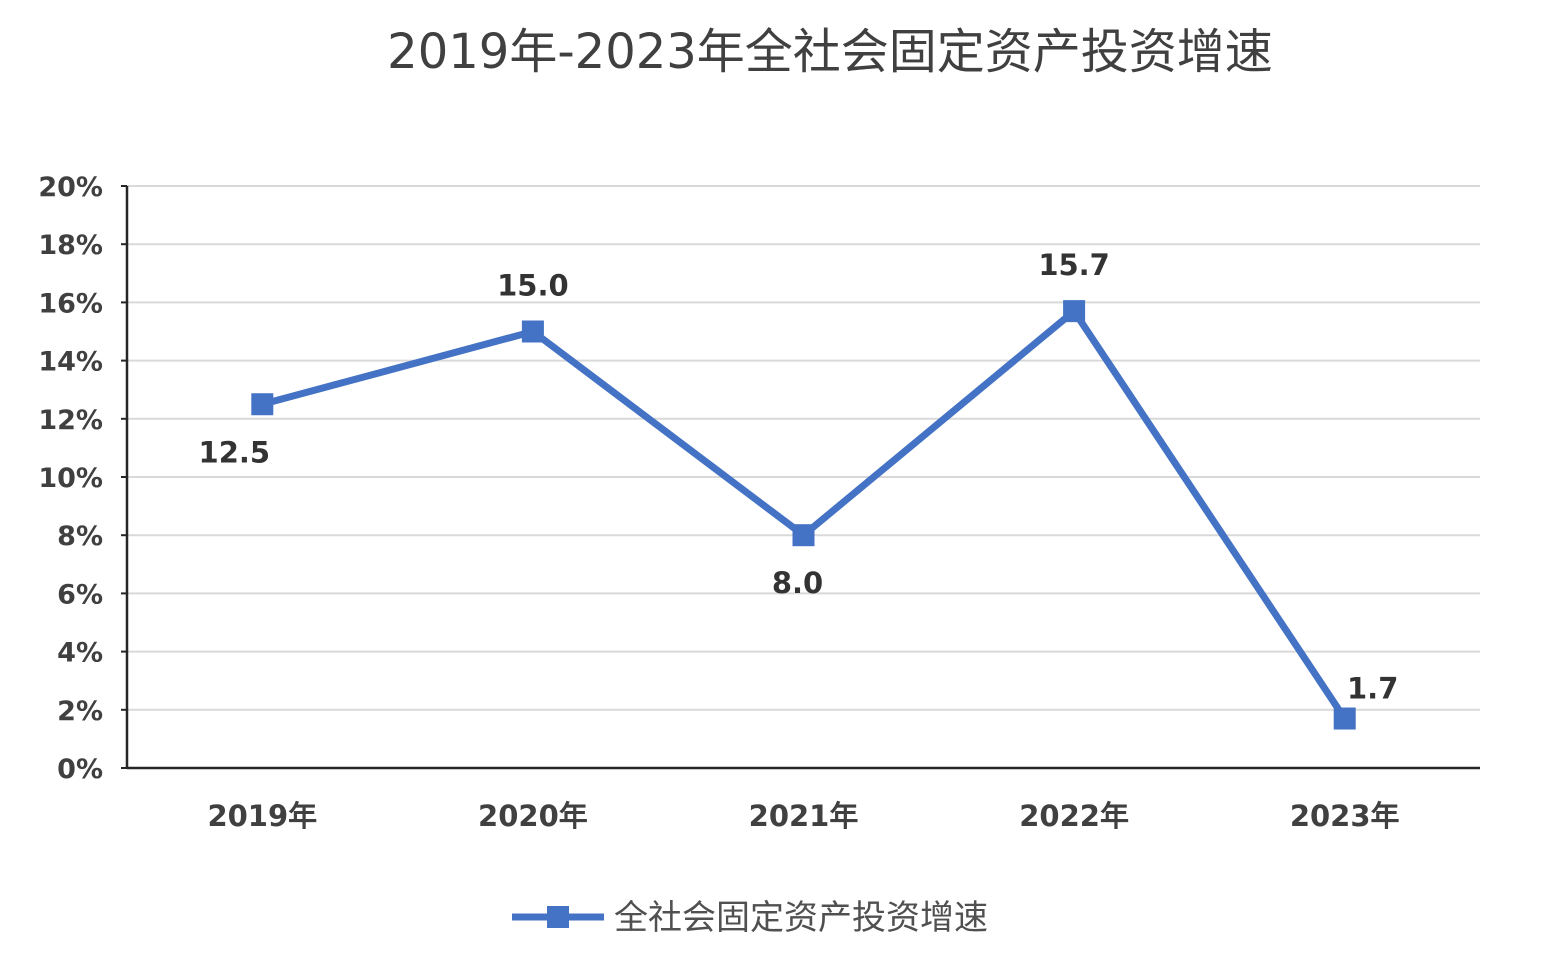 This screenshot has width=1564, height=966. I want to click on y-tick-label: 2%, so click(80, 711).